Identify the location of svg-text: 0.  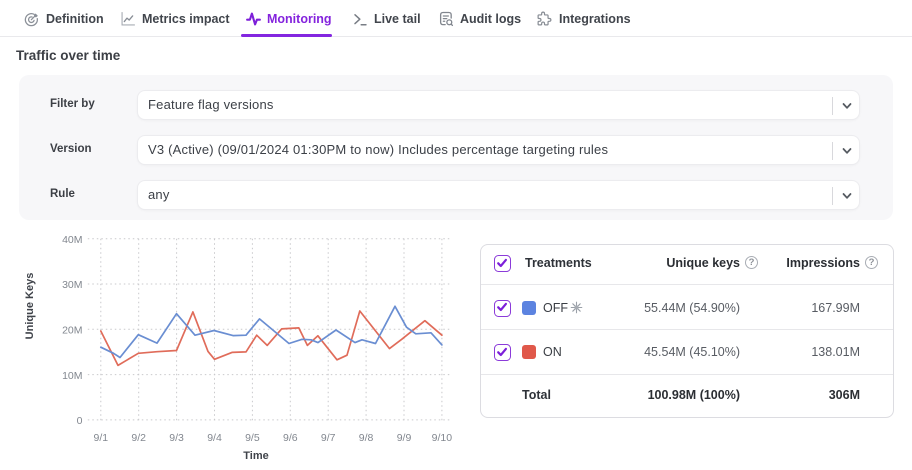
(80, 421).